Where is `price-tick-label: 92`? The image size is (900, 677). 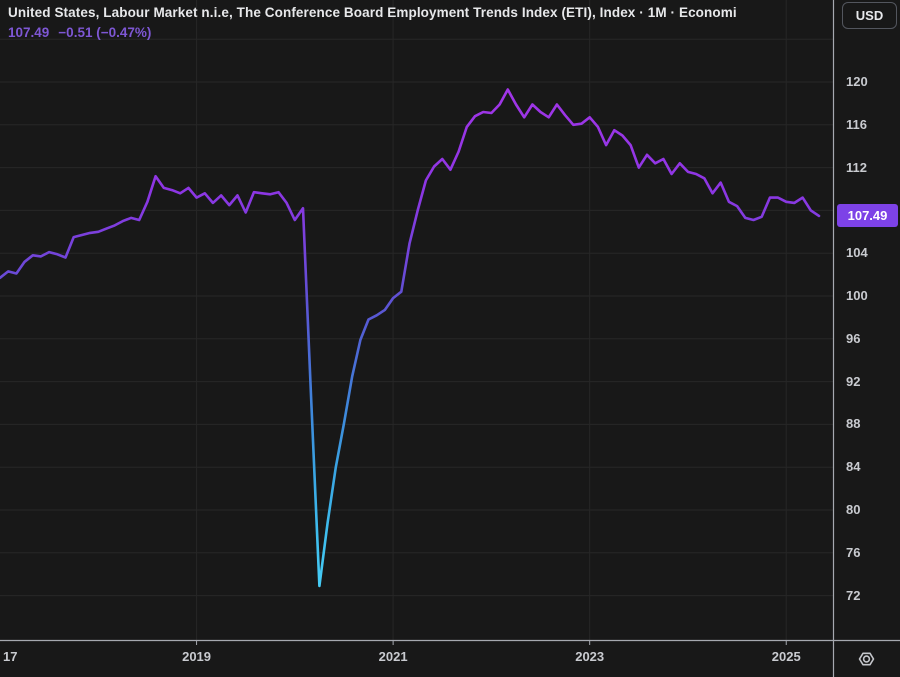 price-tick-label: 92 is located at coordinates (853, 381).